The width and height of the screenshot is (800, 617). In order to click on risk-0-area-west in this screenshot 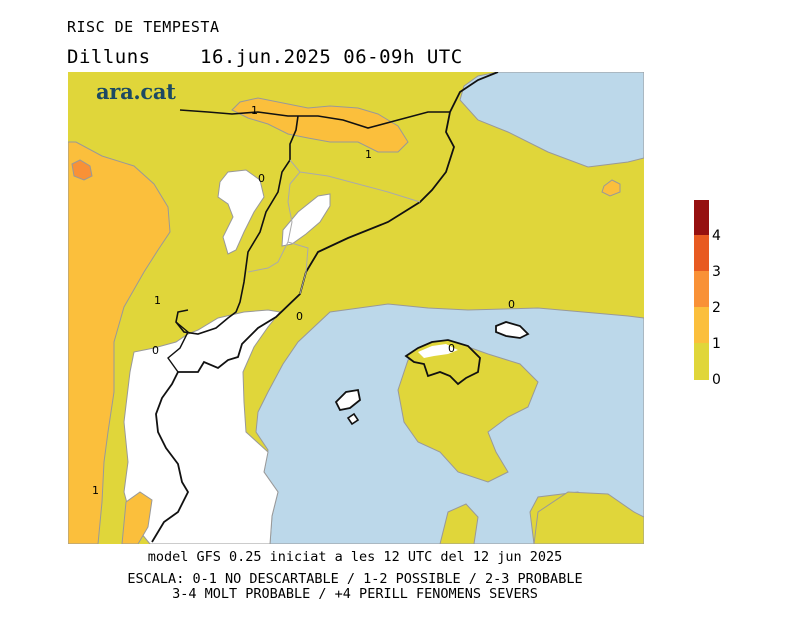, I will do `click(202, 426)`.